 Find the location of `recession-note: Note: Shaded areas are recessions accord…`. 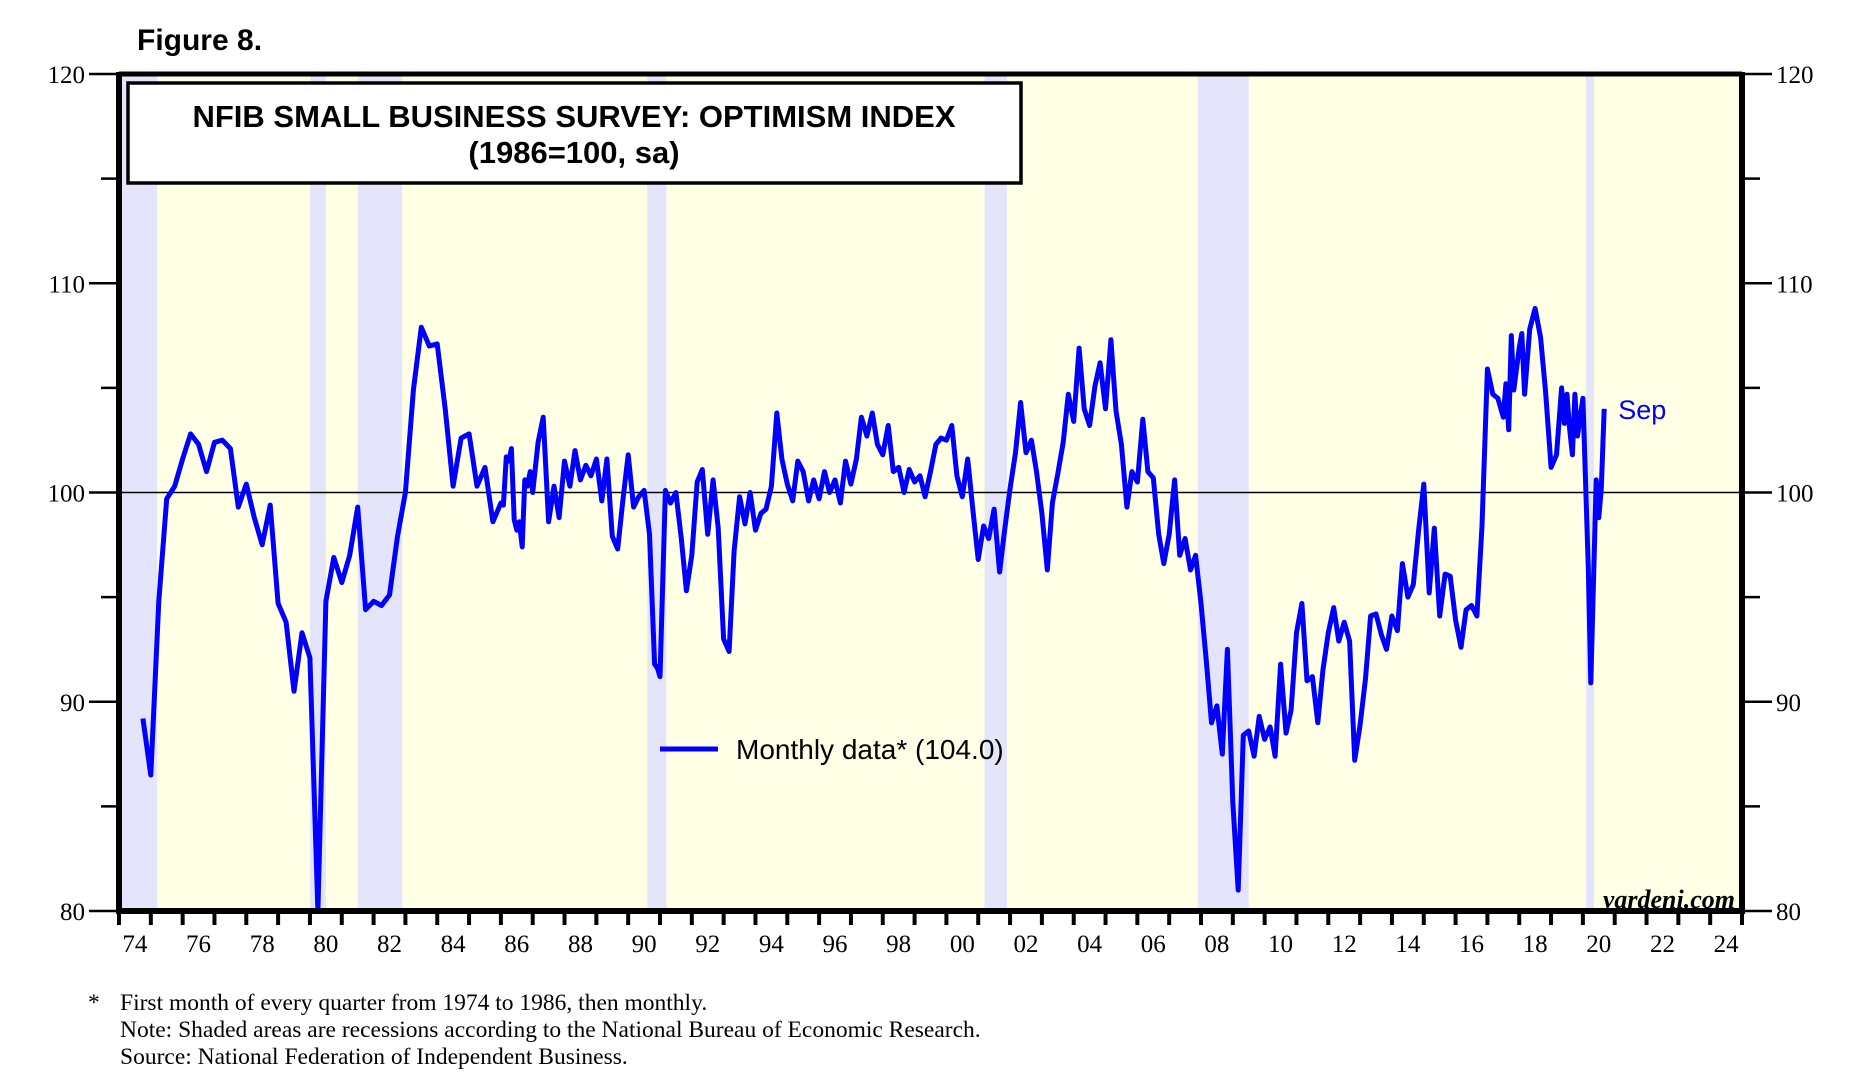

recession-note: Note: Shaded areas are recessions accord… is located at coordinates (550, 1030).